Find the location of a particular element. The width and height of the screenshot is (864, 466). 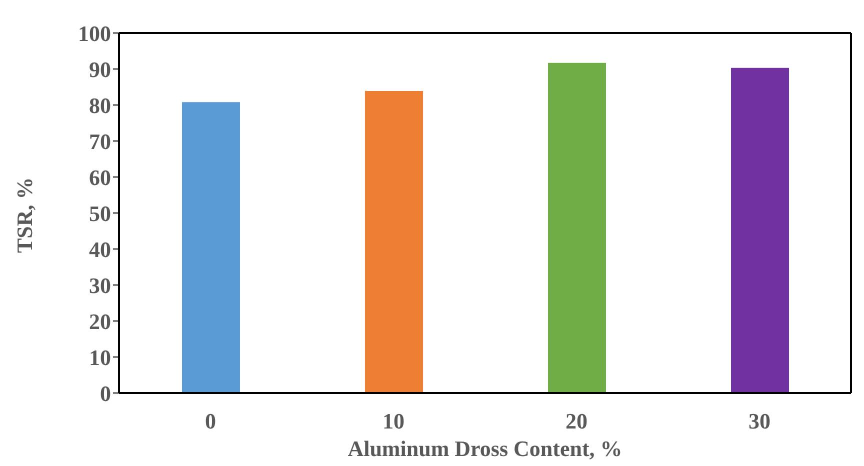

x-tick-label: 10 is located at coordinates (393, 421).